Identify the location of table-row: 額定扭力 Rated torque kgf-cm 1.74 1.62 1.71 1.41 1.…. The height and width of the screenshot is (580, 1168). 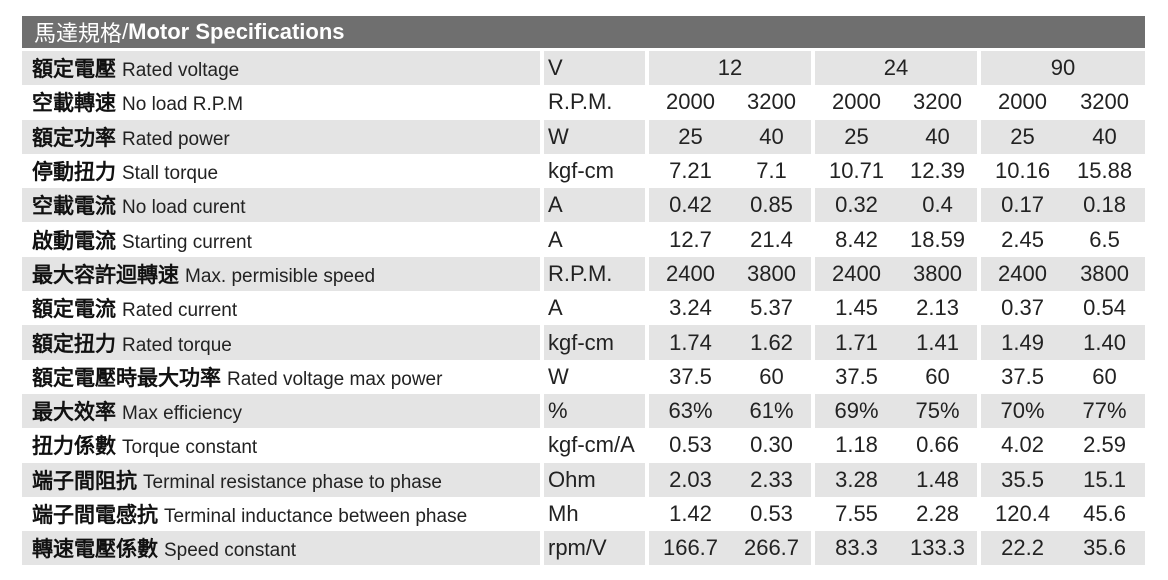
(584, 342).